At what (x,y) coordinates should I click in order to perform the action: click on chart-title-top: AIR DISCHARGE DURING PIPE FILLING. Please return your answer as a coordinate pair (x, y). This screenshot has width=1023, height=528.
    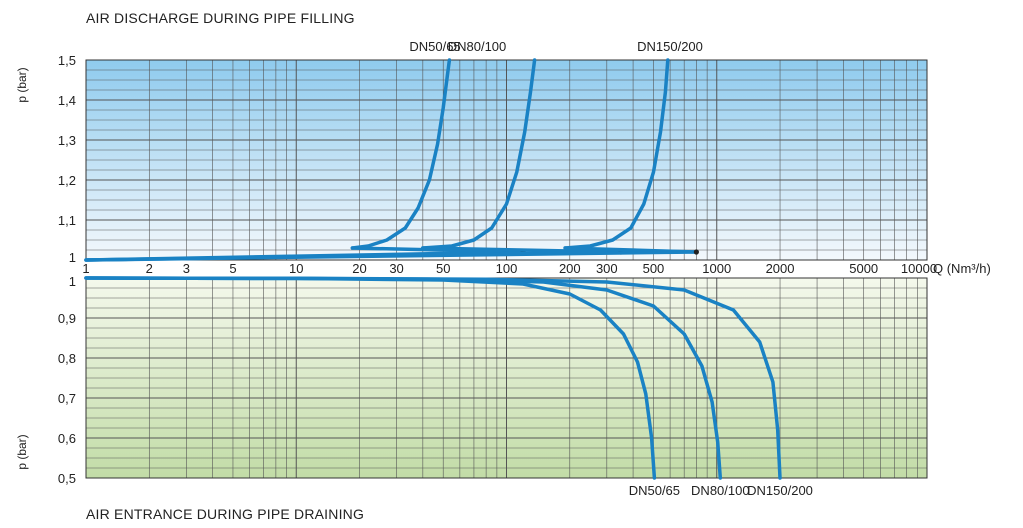
    Looking at the image, I should click on (220, 18).